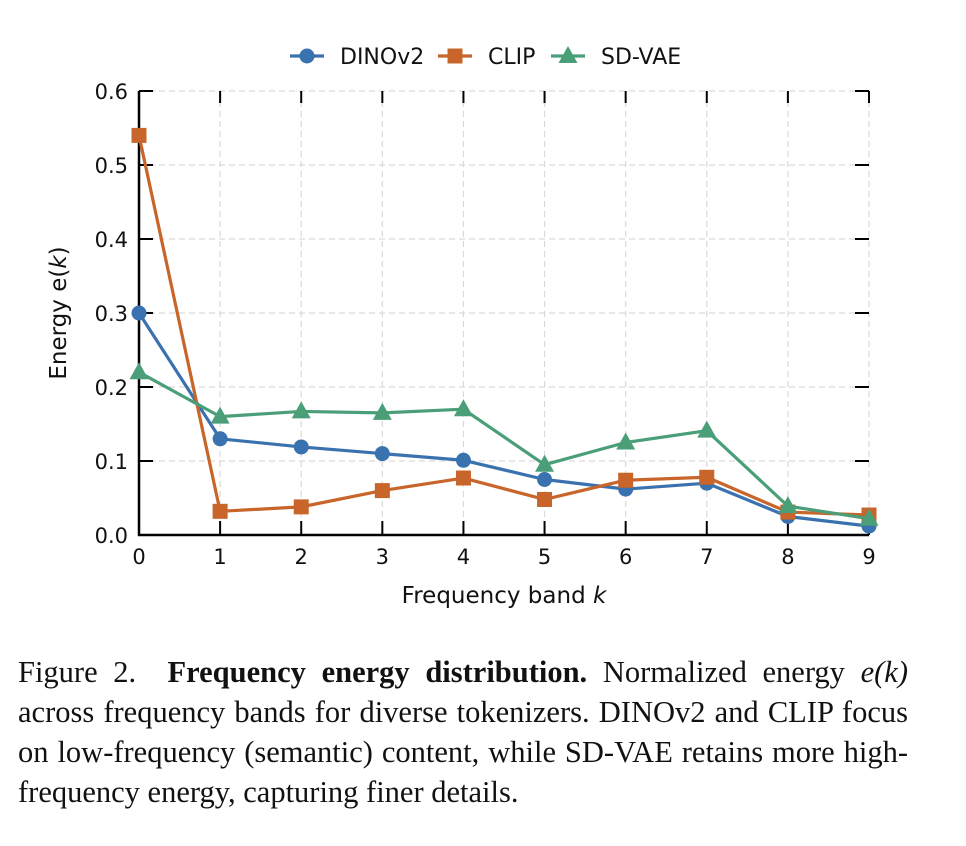 This screenshot has width=966, height=846. Describe the element at coordinates (382, 557) in the screenshot. I see `x-tick-label: 3` at that location.